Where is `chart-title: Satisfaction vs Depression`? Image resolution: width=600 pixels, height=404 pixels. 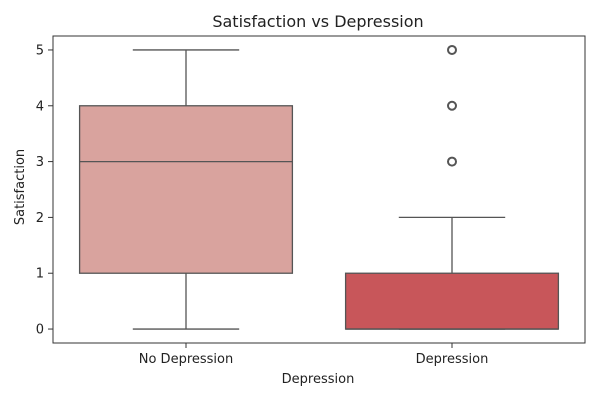
chart-title: Satisfaction vs Depression is located at coordinates (317, 21).